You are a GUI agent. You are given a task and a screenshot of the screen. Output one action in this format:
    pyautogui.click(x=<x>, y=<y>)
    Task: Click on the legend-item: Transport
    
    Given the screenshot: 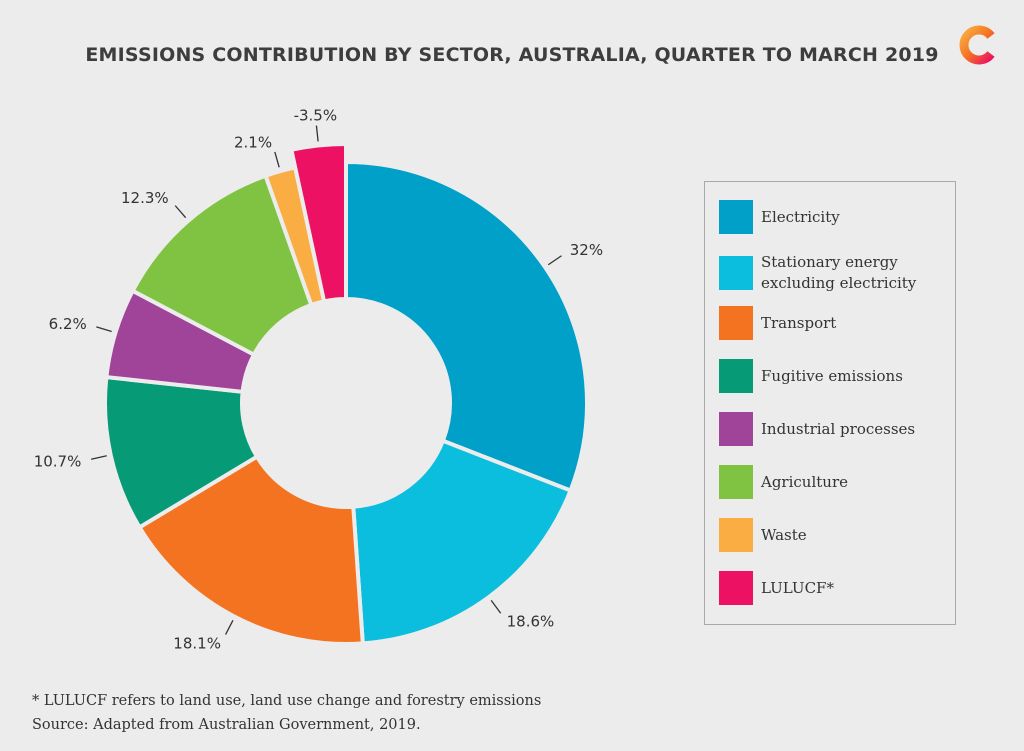 What is the action you would take?
    pyautogui.click(x=834, y=323)
    